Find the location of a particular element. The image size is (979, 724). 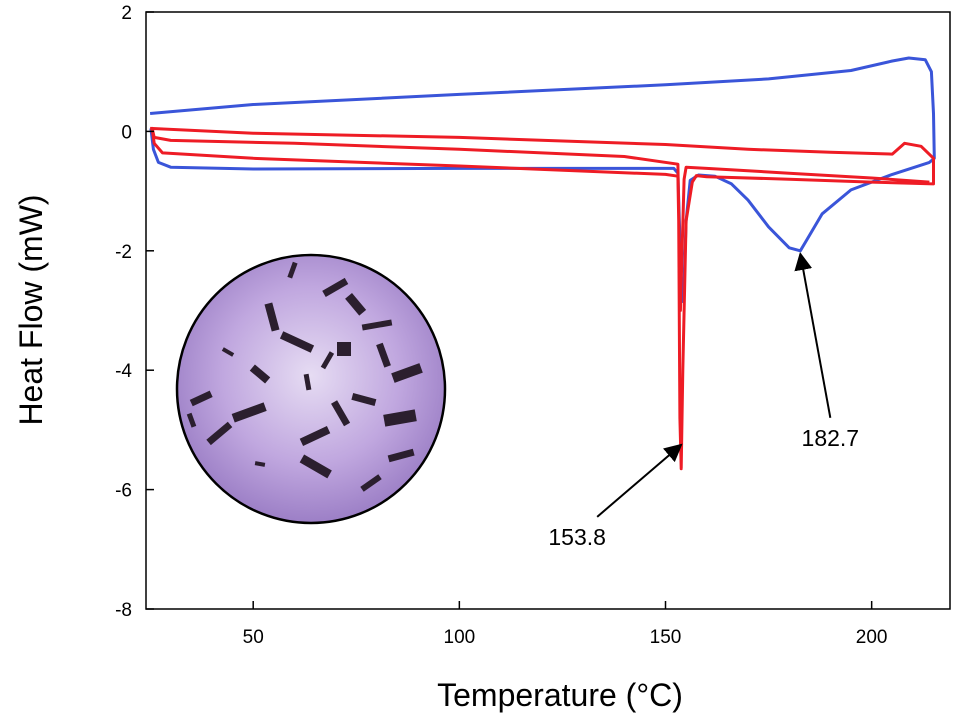

y-tick-label: -2 is located at coordinates (123, 252).